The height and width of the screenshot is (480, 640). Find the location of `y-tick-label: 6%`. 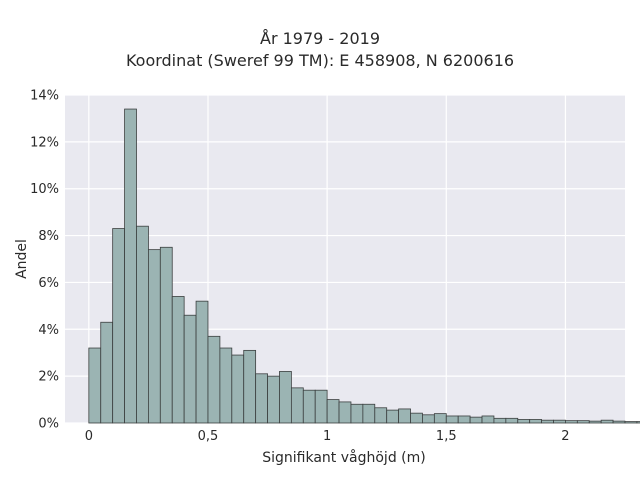

y-tick-label: 6% is located at coordinates (48, 283).